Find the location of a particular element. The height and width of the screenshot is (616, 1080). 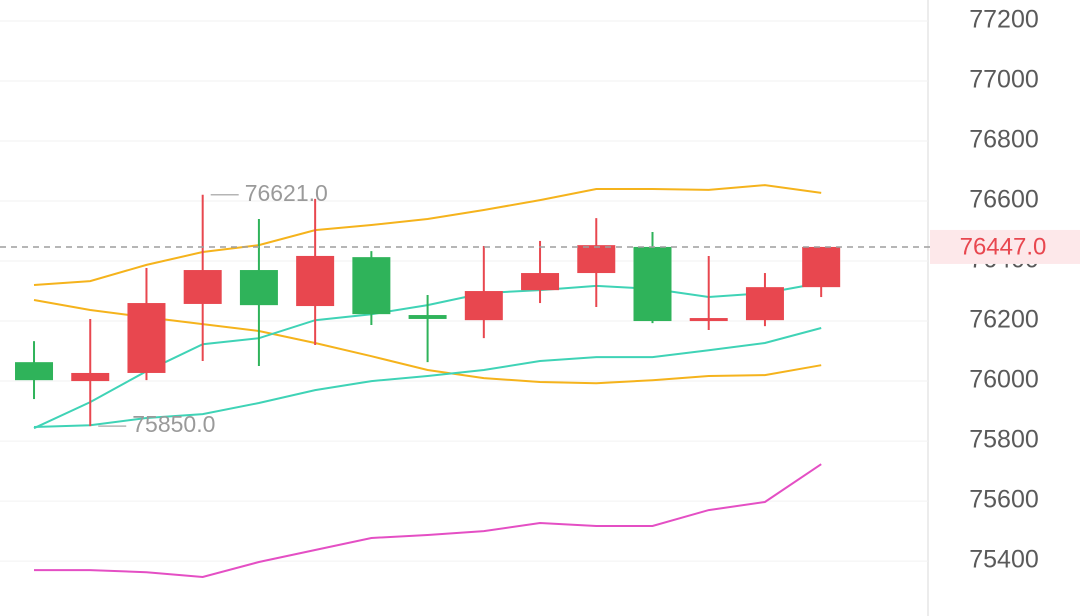

annotation-label: 76621.0 is located at coordinates (286, 193).